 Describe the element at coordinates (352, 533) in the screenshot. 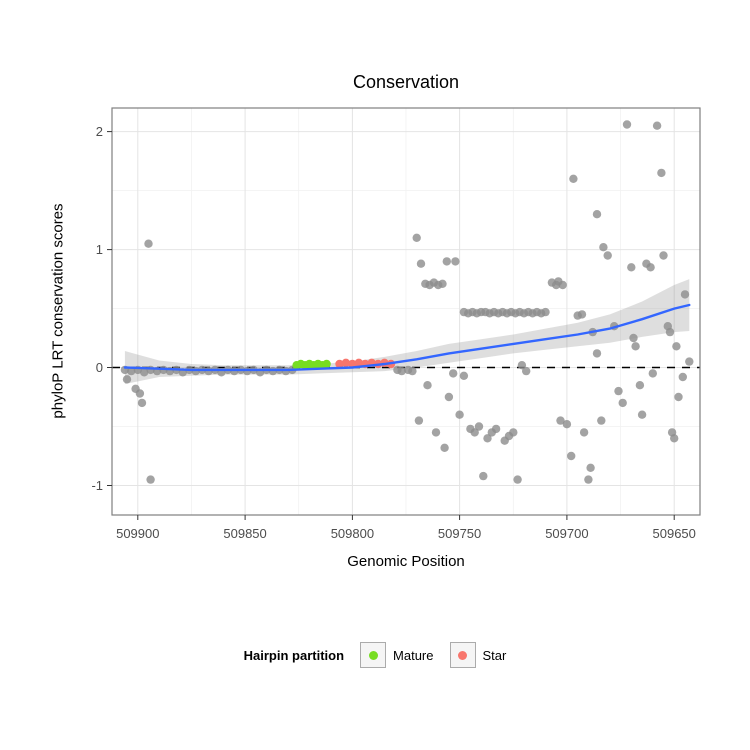

I see `x-axis-tick-label: 509800` at that location.